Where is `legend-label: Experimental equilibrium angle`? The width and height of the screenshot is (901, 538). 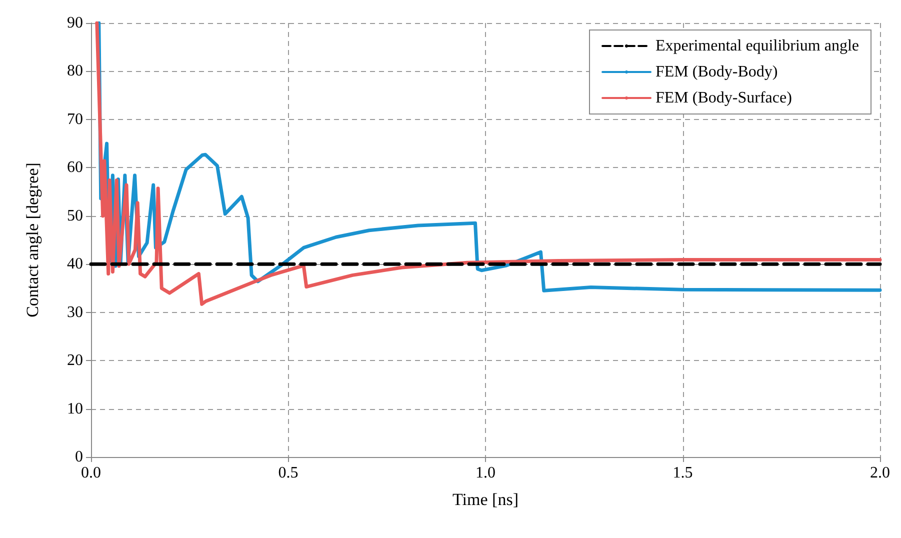 legend-label: Experimental equilibrium angle is located at coordinates (758, 46).